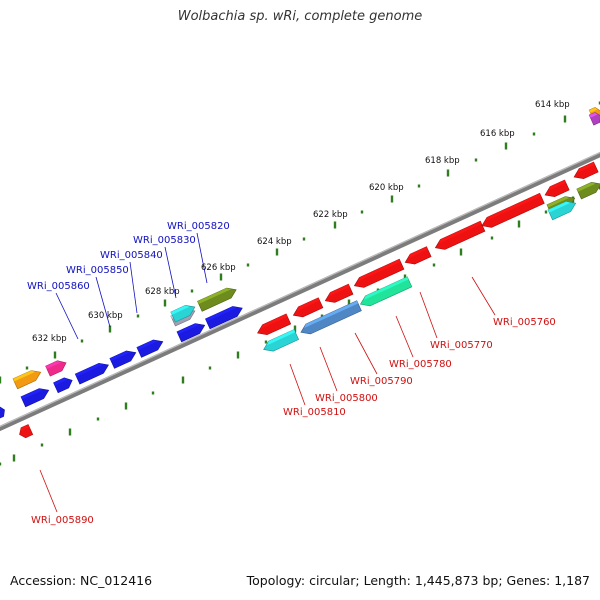 Image resolution: width=600 pixels, height=600 pixels. Describe the element at coordinates (552, 105) in the screenshot. I see `tick-label: 614 kbp` at that location.